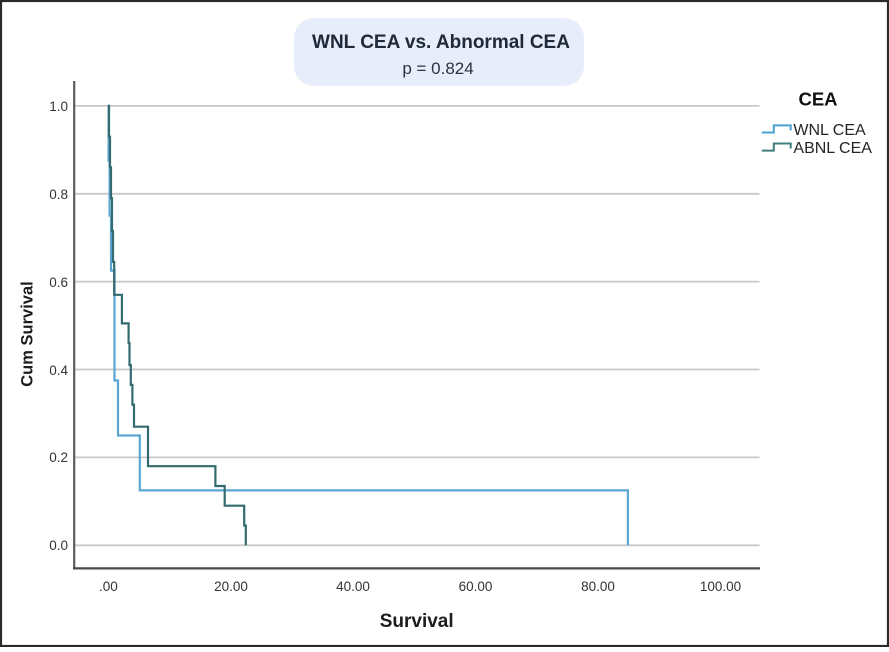  What do you see at coordinates (441, 42) in the screenshot?
I see `svg-text: WNL CEA vs. Abnormal CEA` at bounding box center [441, 42].